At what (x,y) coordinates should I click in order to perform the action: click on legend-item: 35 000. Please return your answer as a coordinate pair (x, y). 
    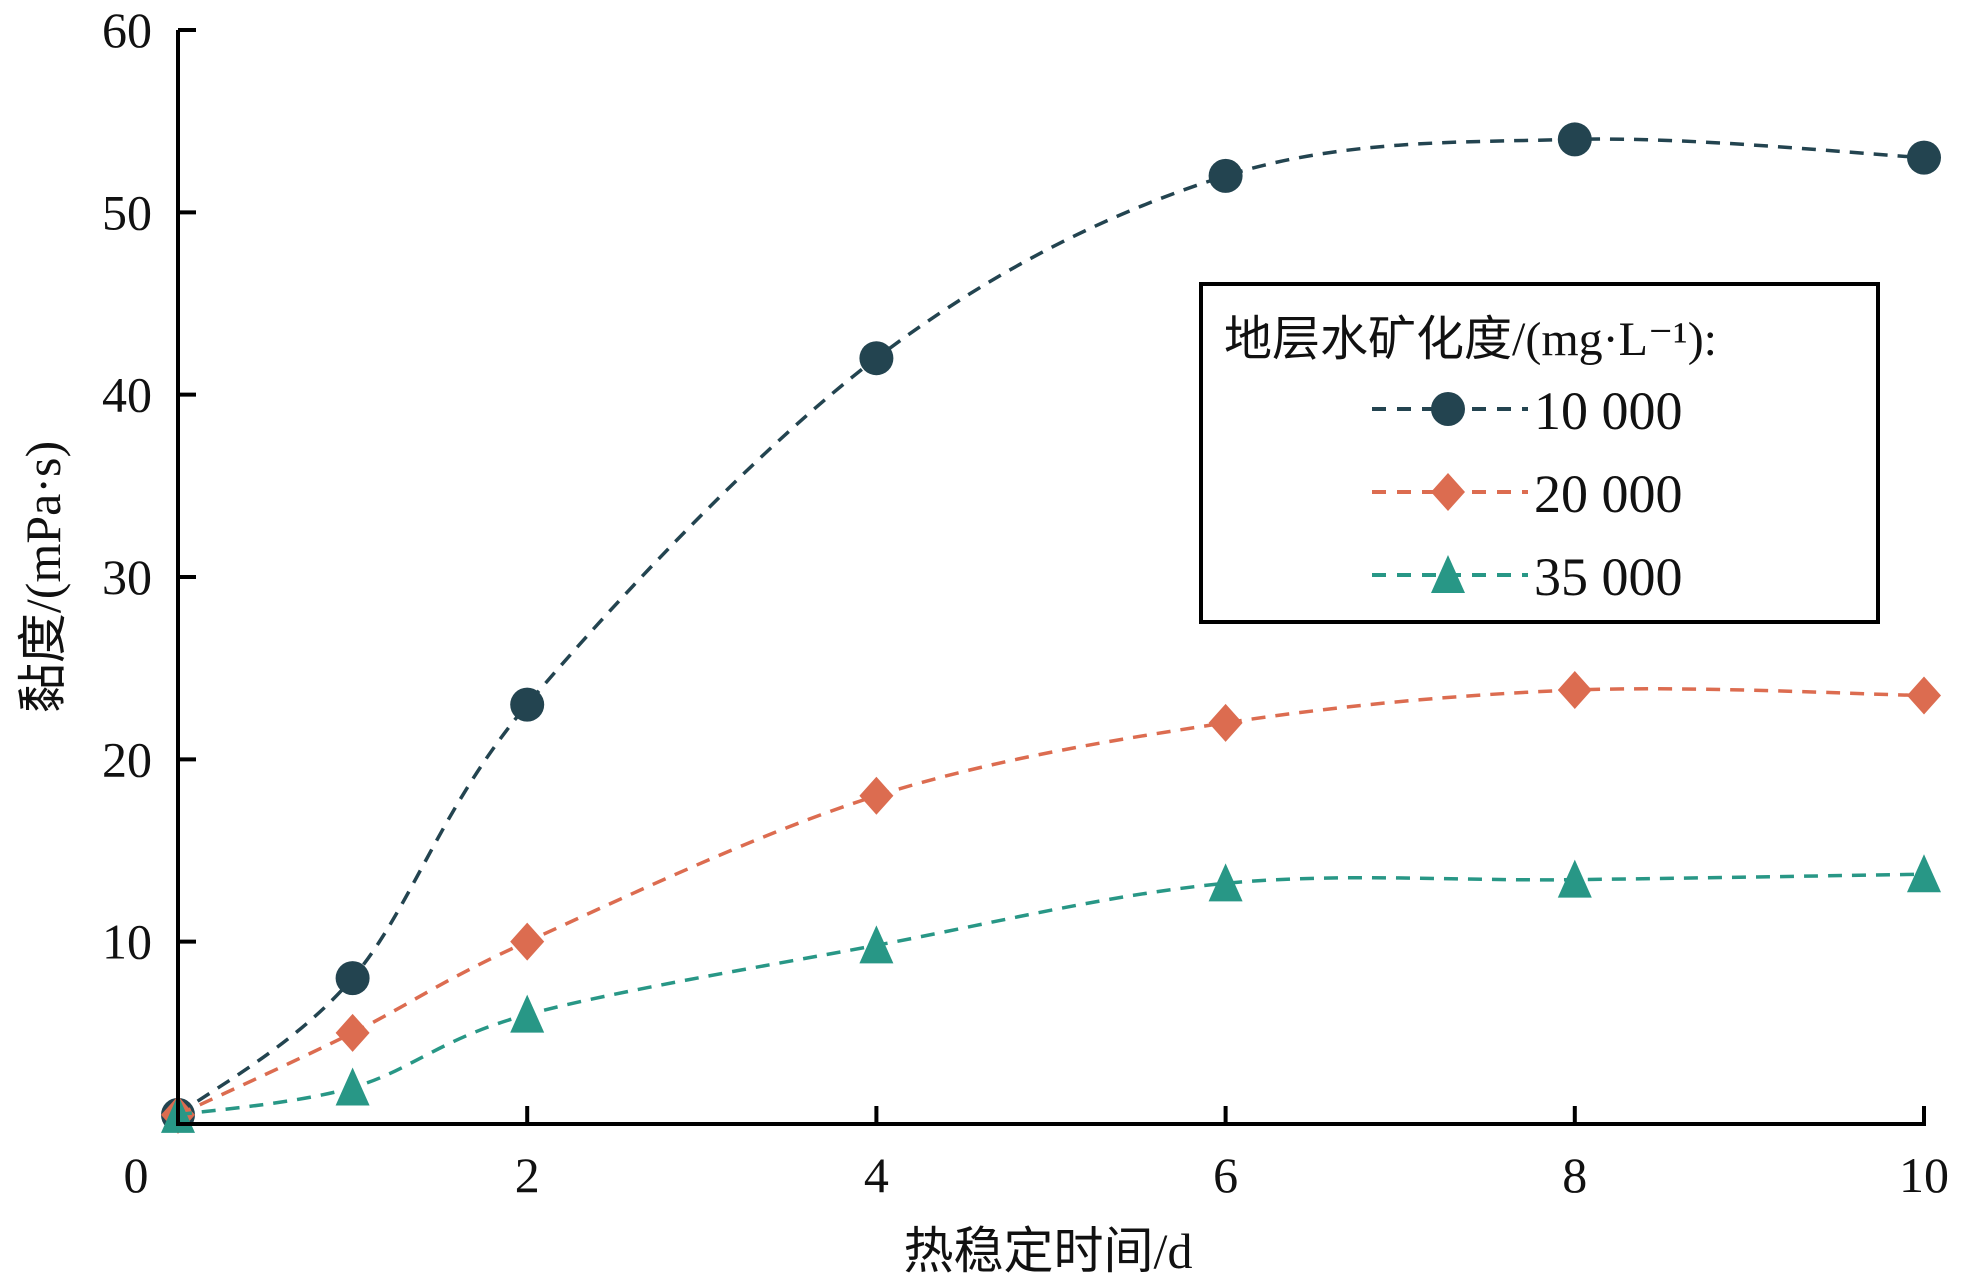
    Looking at the image, I should click on (1527, 577).